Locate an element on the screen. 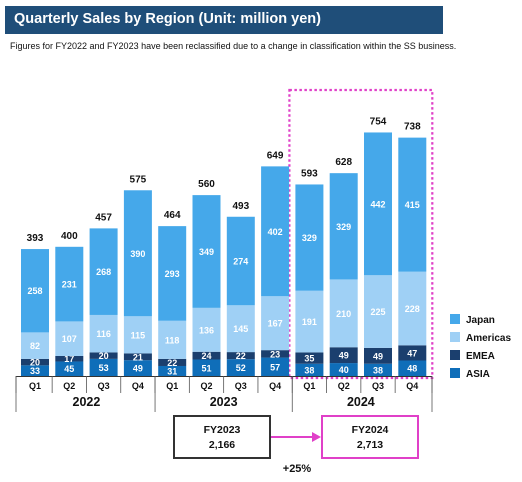 This screenshot has width=522, height=482. year-label-2022: 2022 is located at coordinates (87, 402).